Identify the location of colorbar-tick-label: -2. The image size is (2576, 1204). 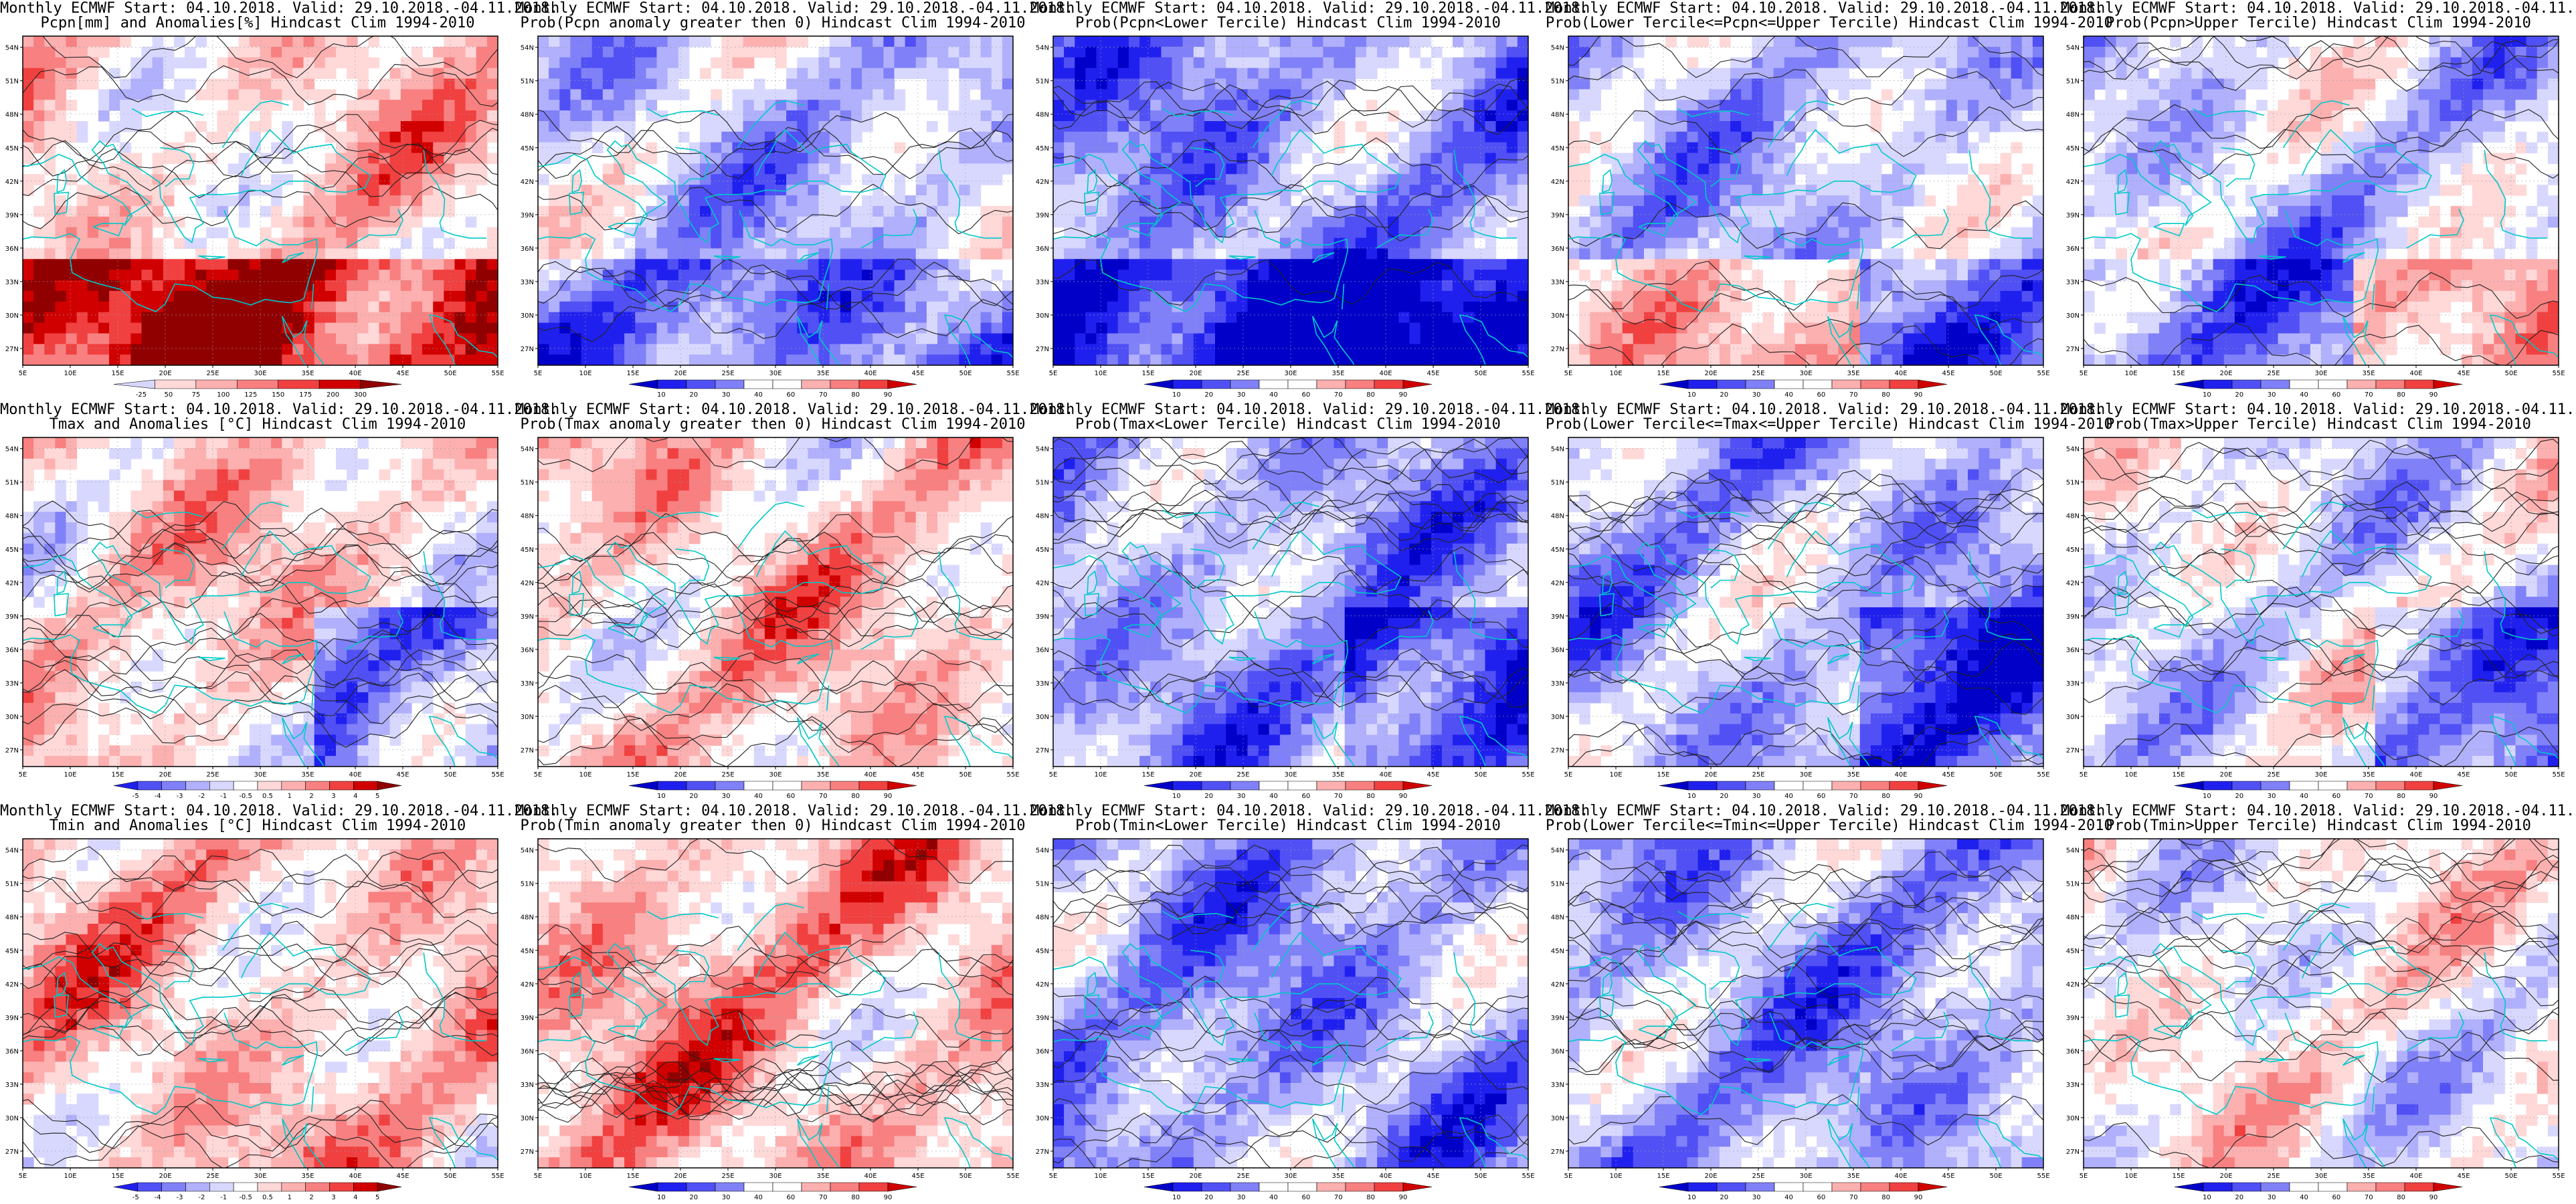
(202, 1197).